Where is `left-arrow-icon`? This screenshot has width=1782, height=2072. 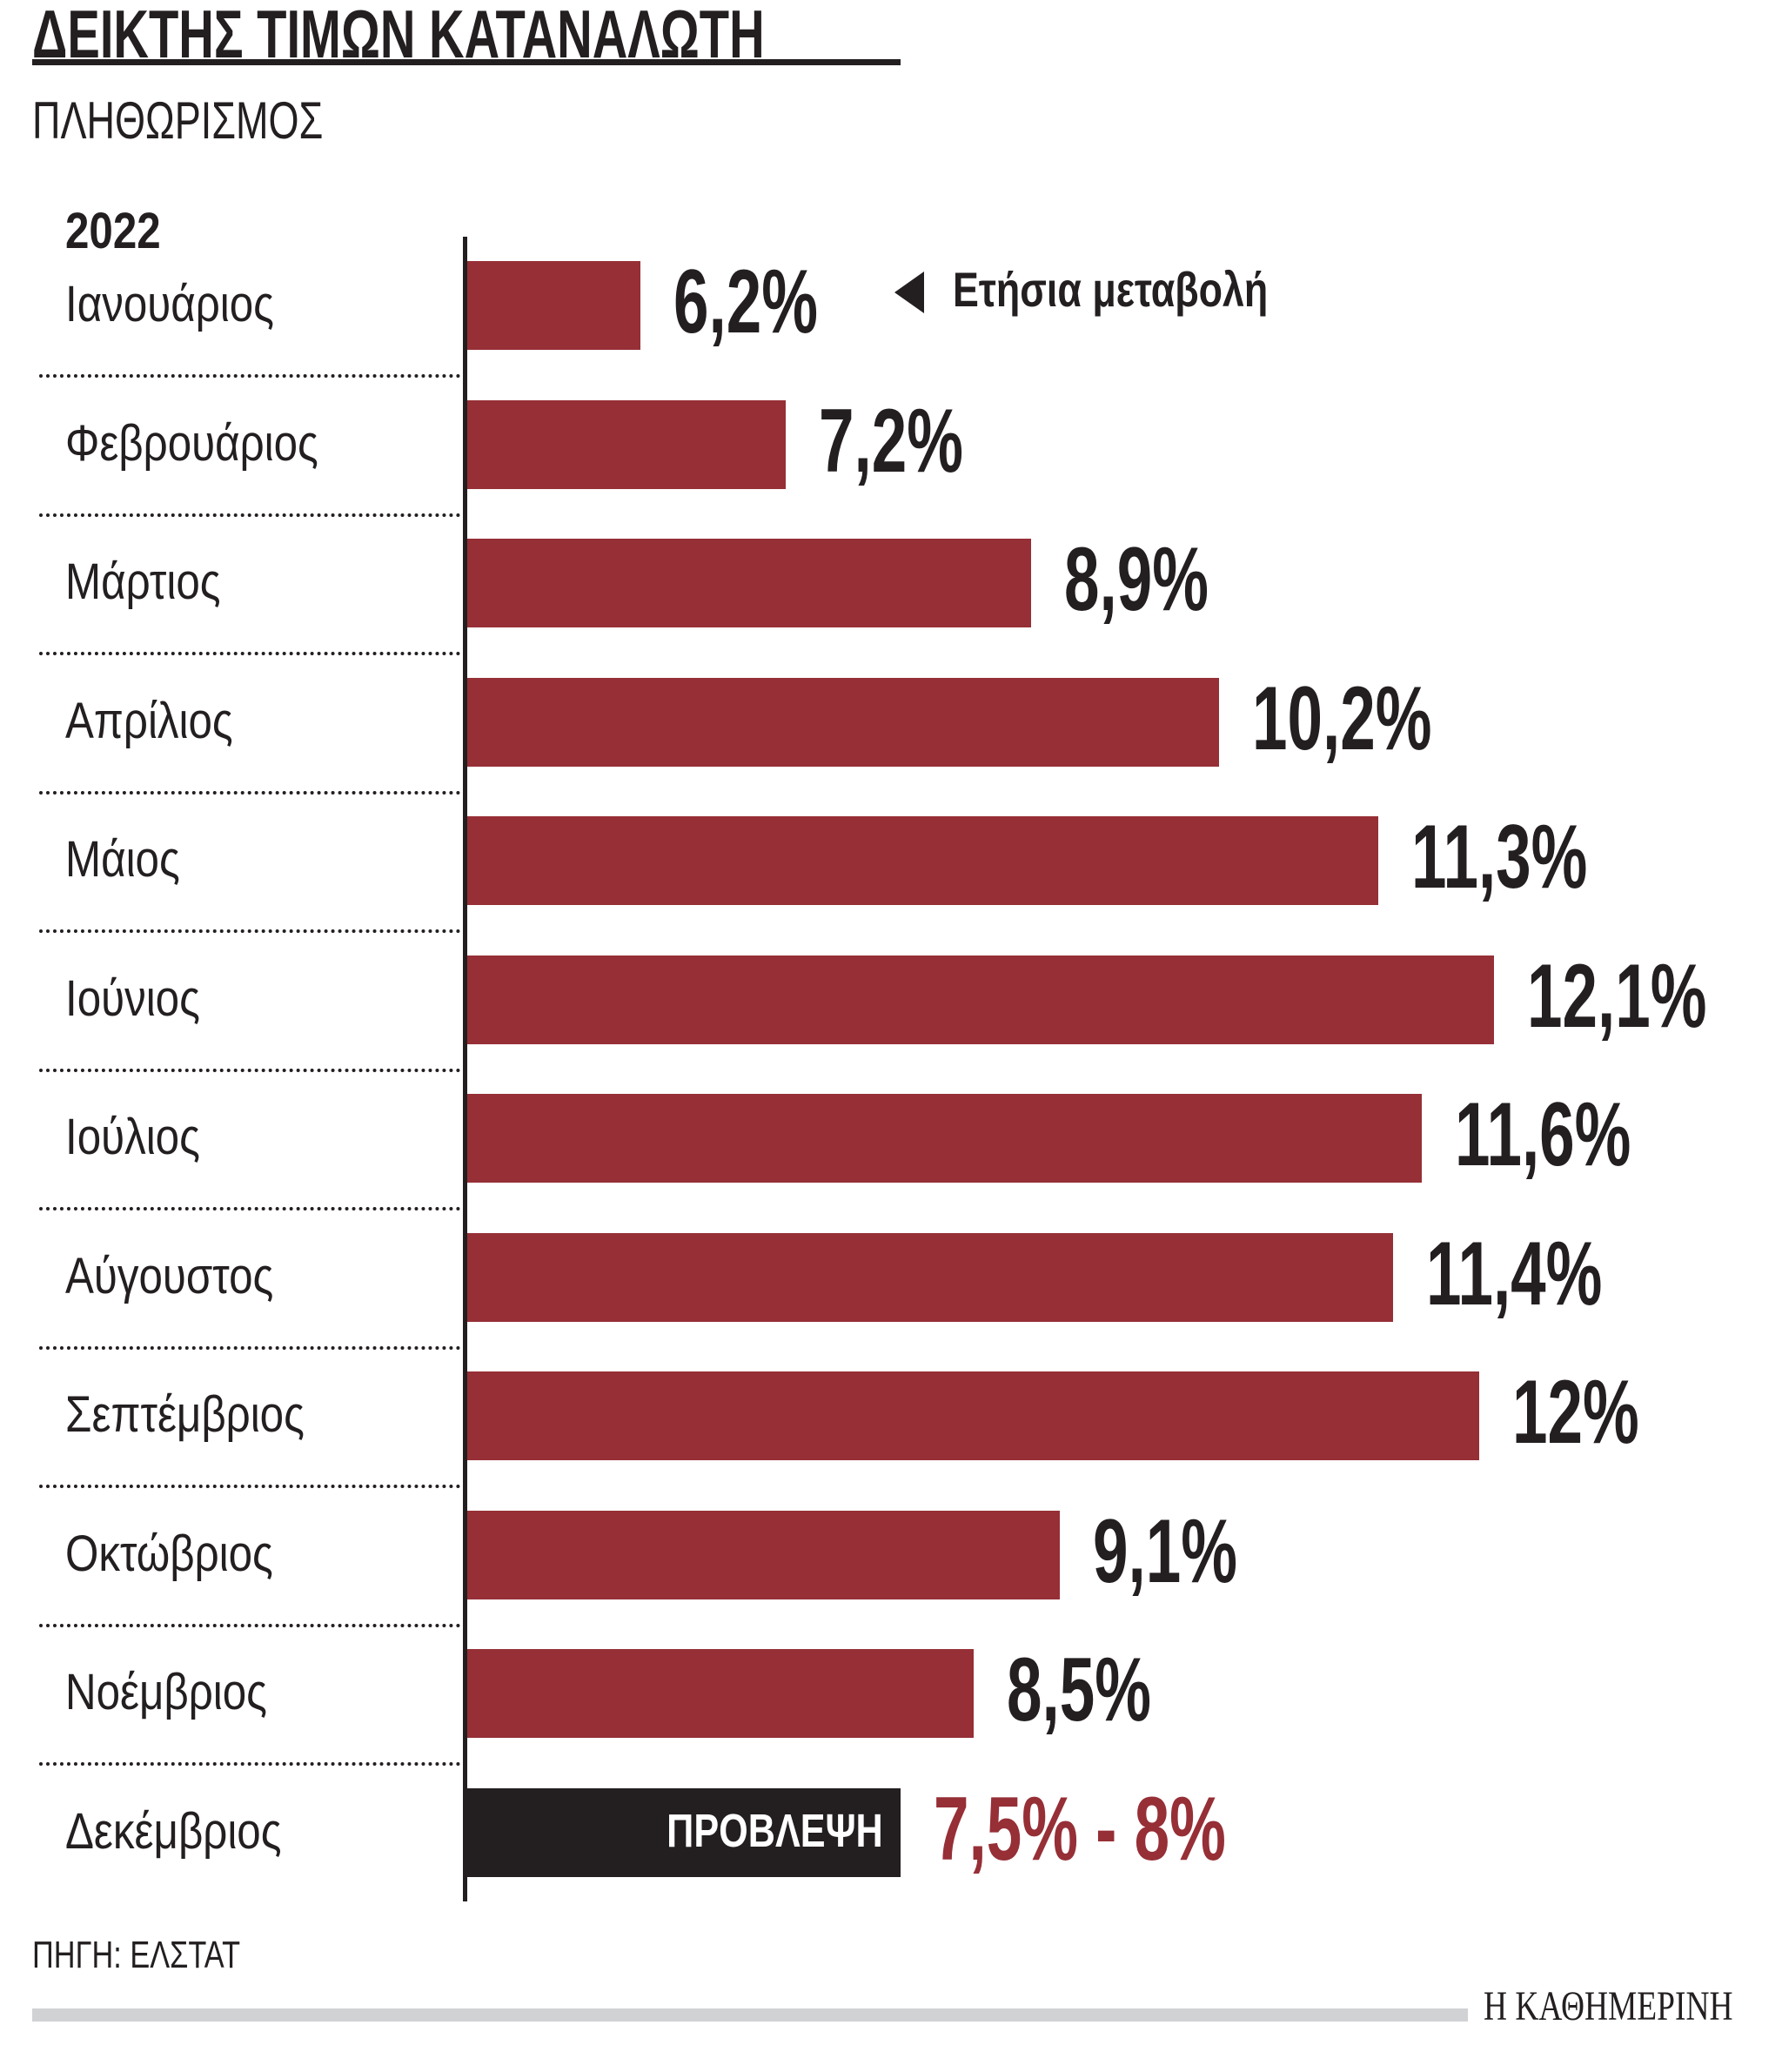 left-arrow-icon is located at coordinates (909, 292).